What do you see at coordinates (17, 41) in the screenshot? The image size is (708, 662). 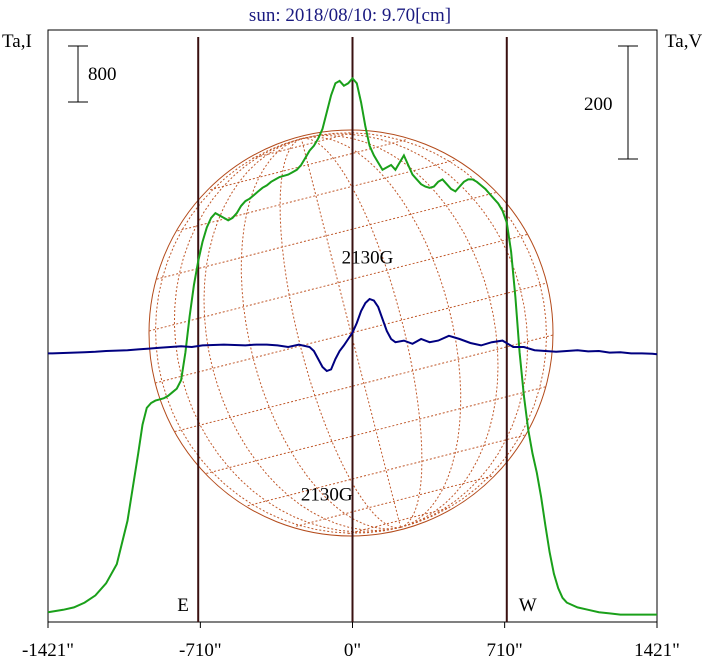 I see `left-axis-label: Ta,I` at bounding box center [17, 41].